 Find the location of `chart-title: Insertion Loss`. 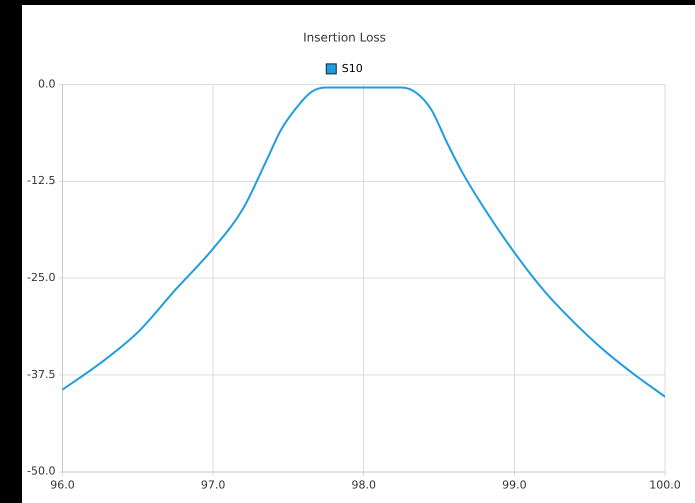

chart-title: Insertion Loss is located at coordinates (344, 37).